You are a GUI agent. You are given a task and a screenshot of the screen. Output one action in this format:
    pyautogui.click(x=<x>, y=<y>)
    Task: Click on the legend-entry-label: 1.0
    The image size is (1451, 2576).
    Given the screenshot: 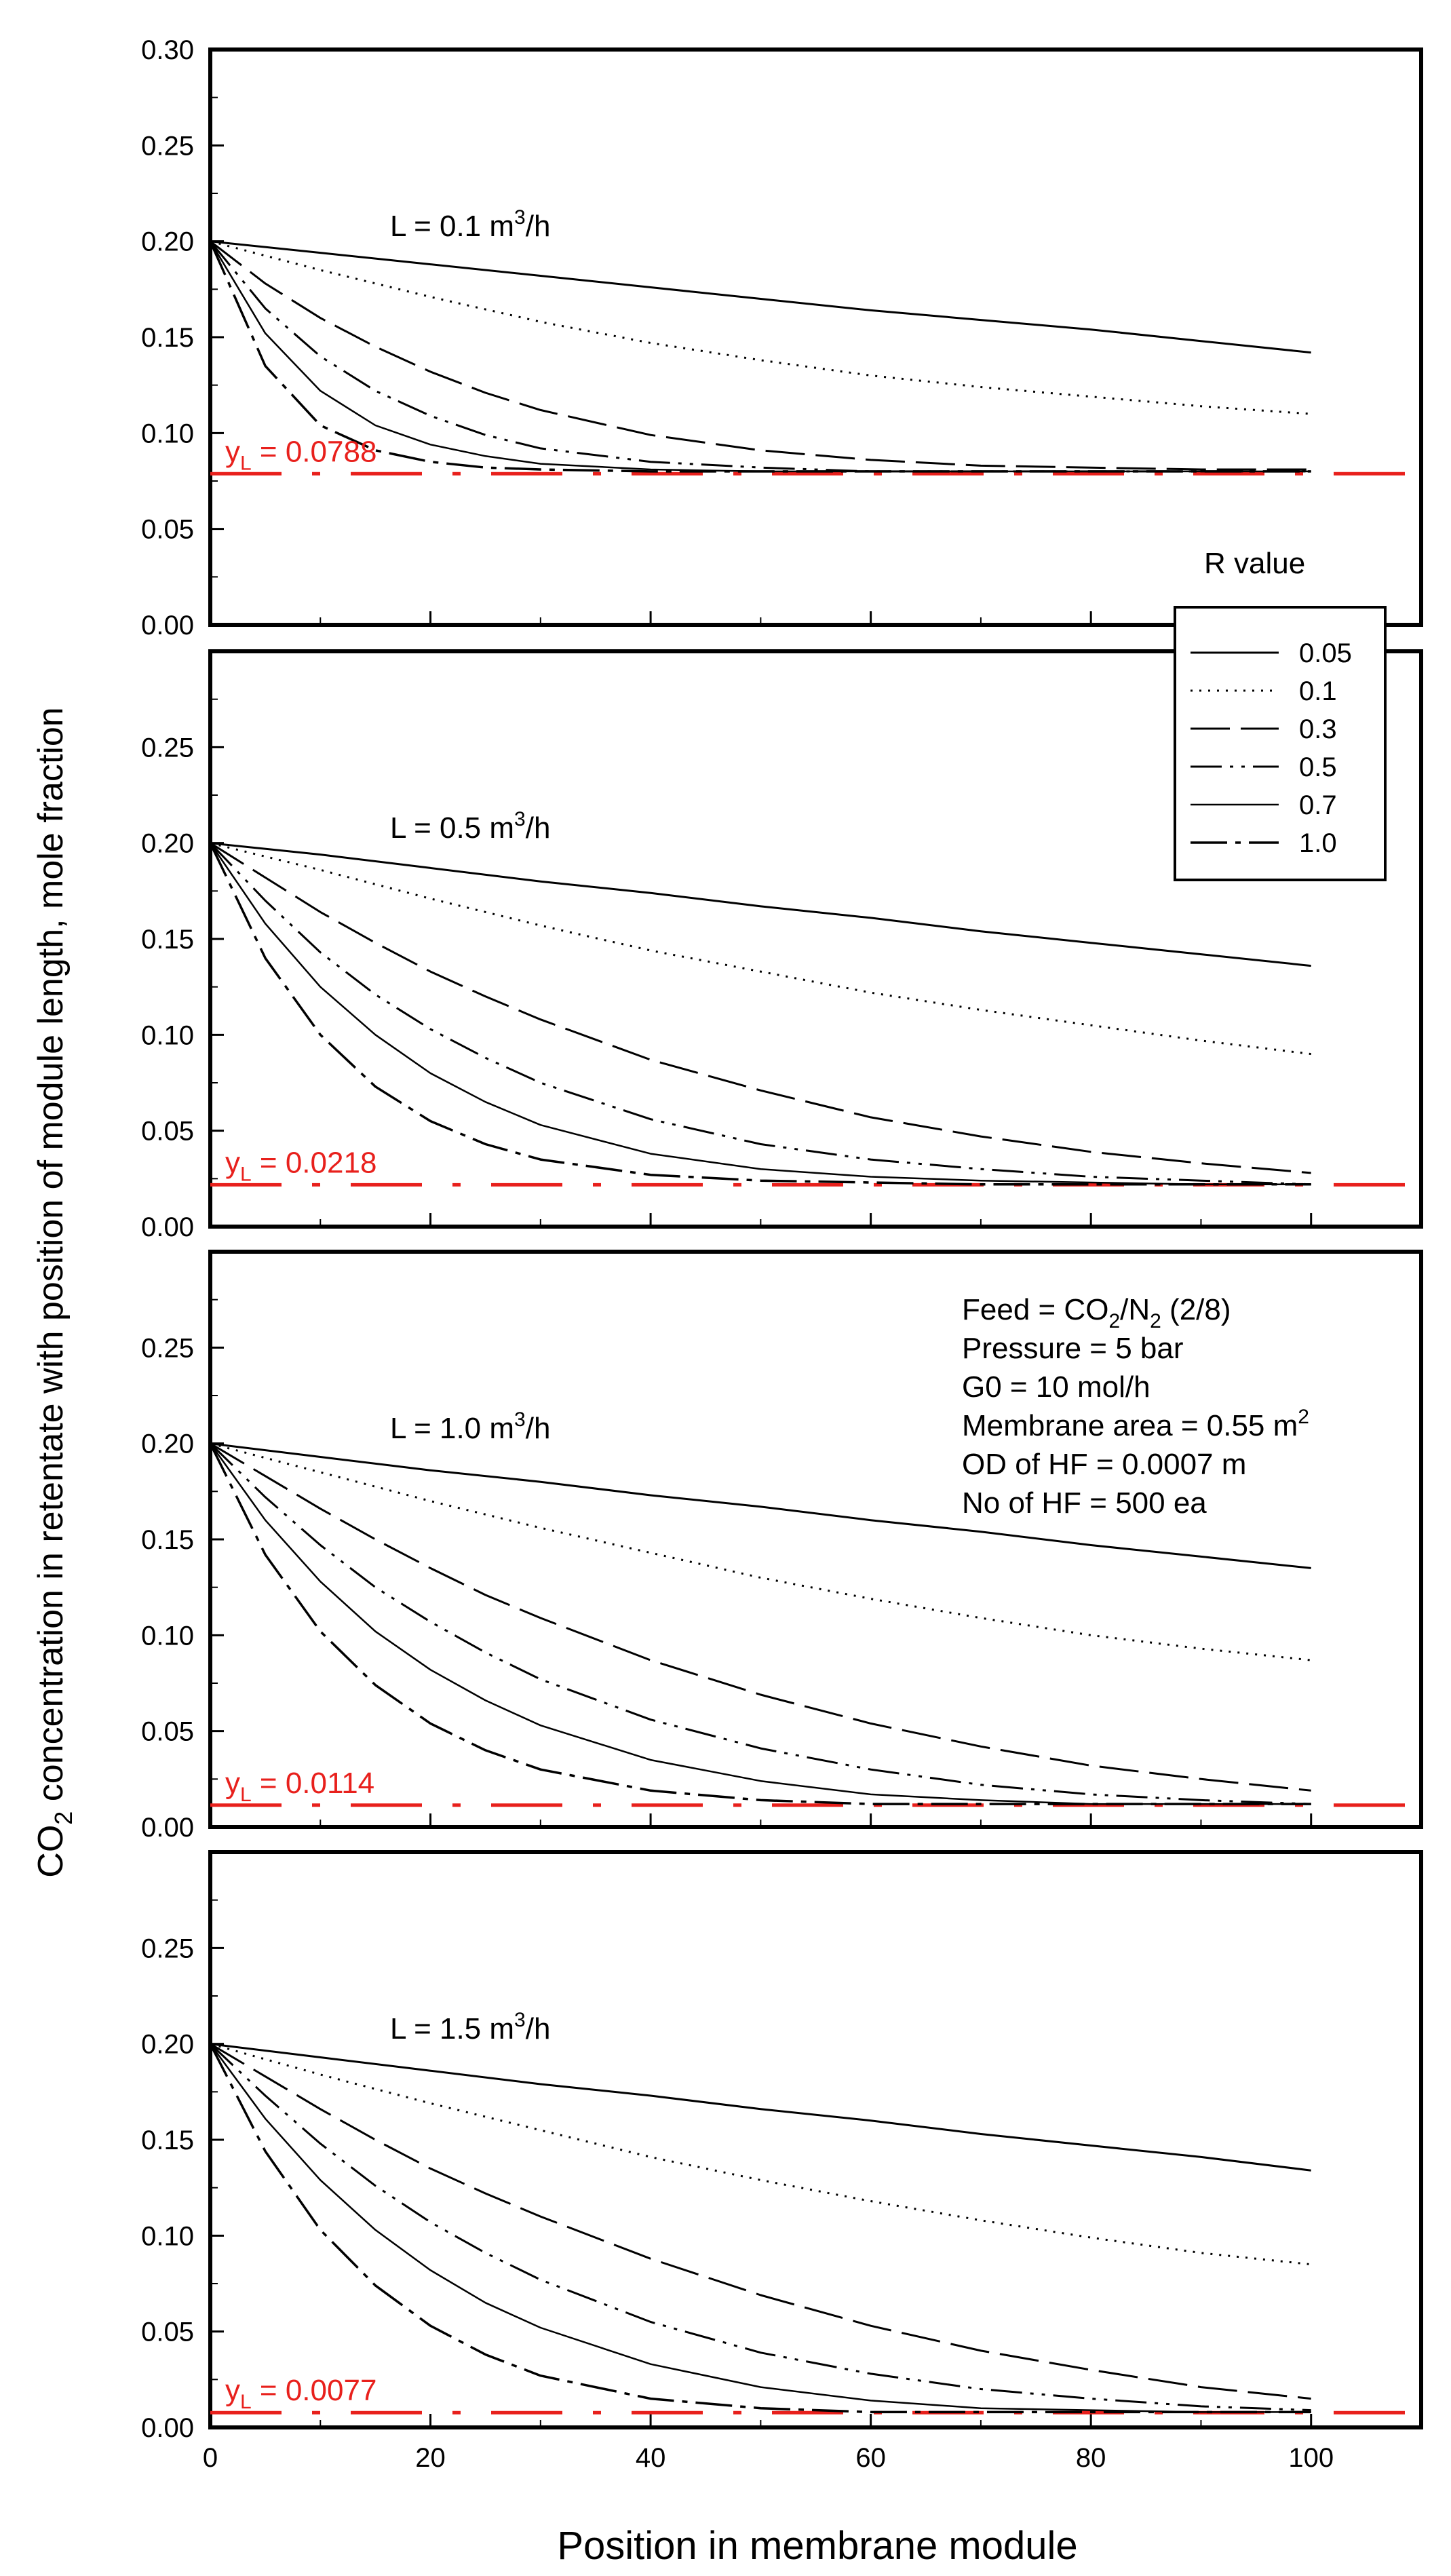 What is the action you would take?
    pyautogui.click(x=1318, y=843)
    